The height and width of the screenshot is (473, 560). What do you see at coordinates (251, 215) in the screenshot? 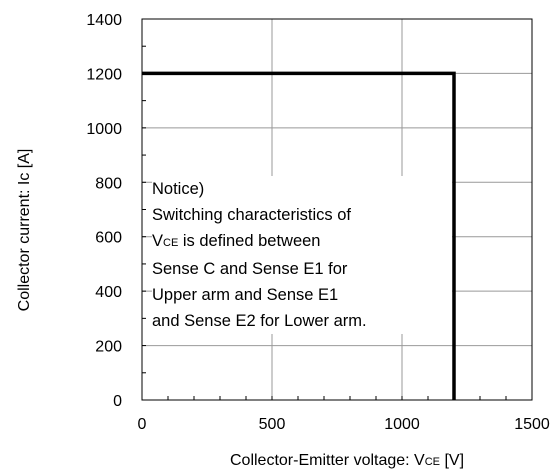
I see `notice-line-2: Switching characteristics of` at bounding box center [251, 215].